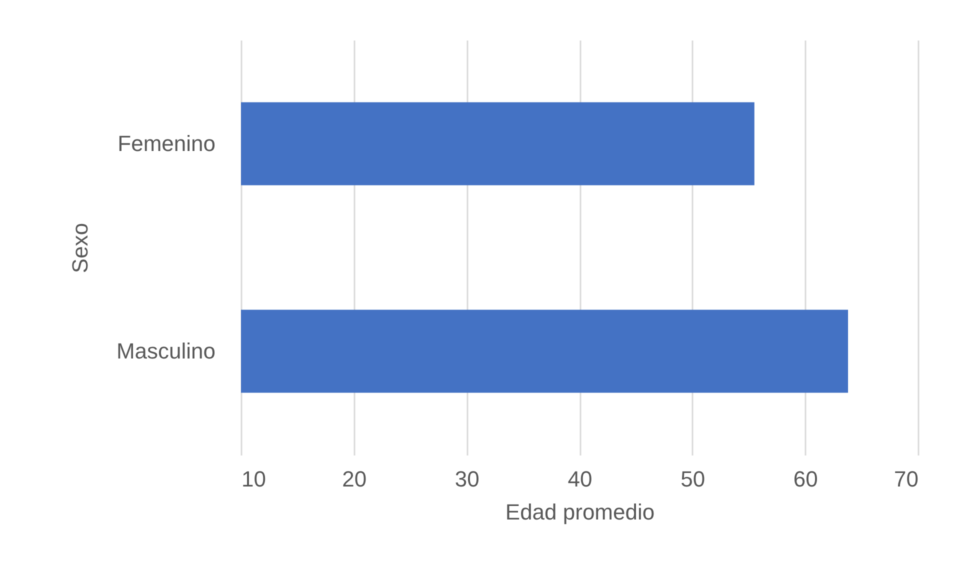 Image resolution: width=954 pixels, height=573 pixels. I want to click on x-axis-title: Edad promedio, so click(580, 512).